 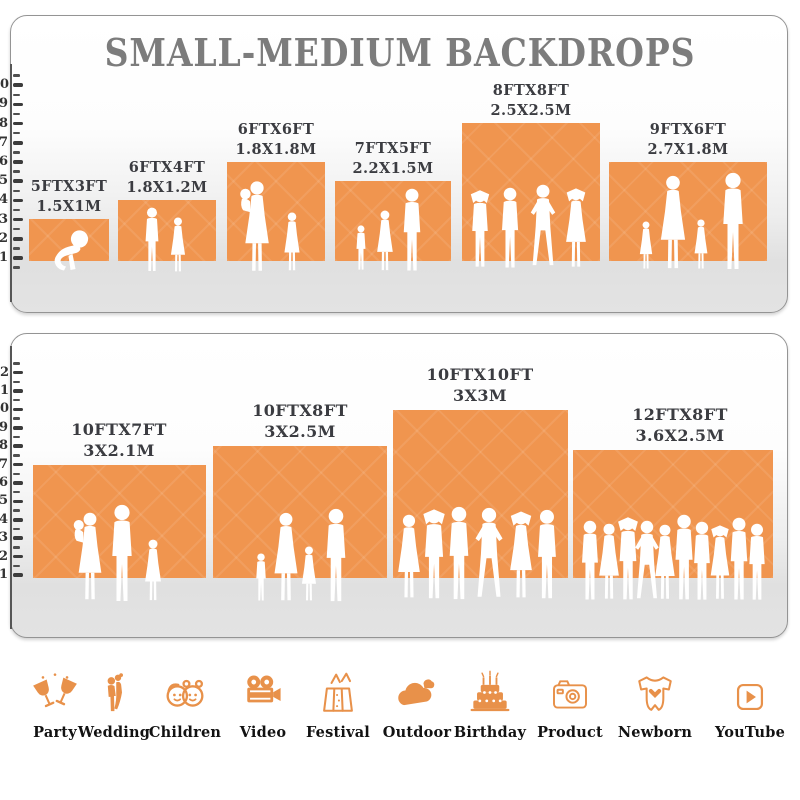 What do you see at coordinates (276, 211) in the screenshot?
I see `backdrop-rect-6x6` at bounding box center [276, 211].